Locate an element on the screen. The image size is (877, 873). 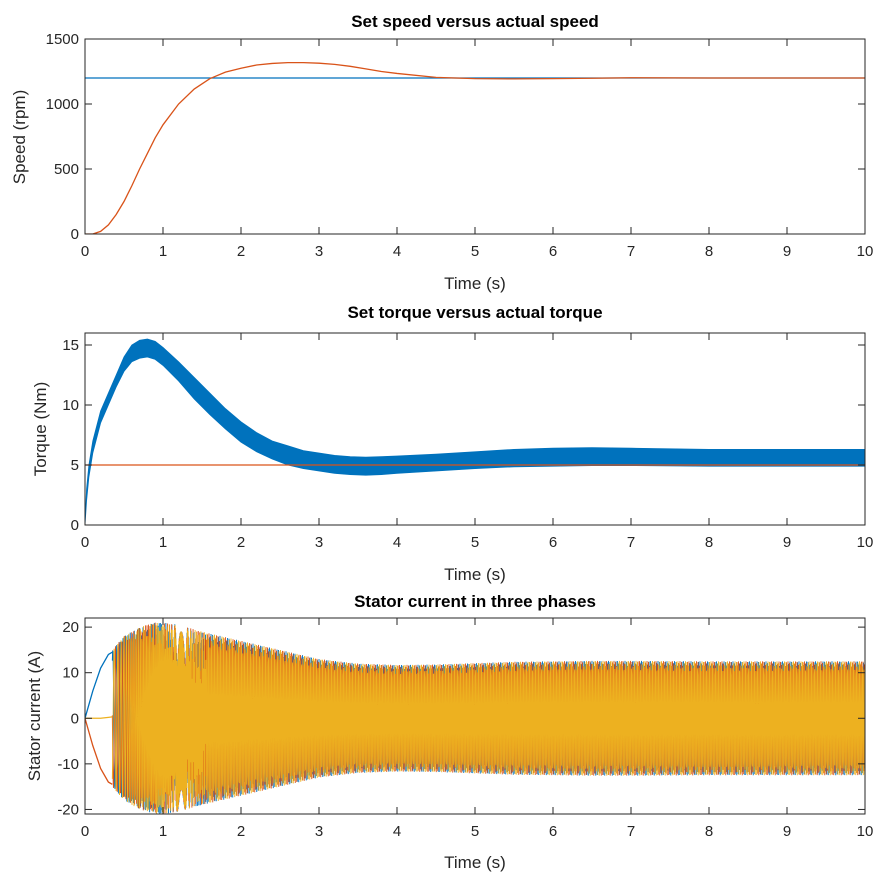
torque-chart-title: Set torque versus actual torque is located at coordinates (474, 312).